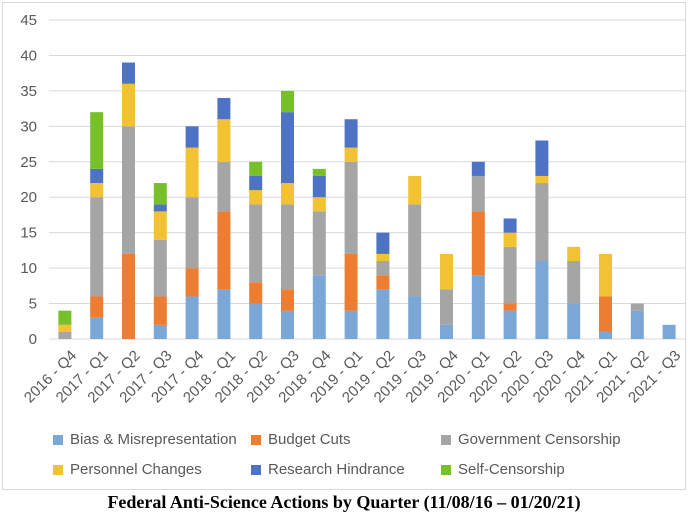 This screenshot has height=514, width=688. I want to click on y-tick-label: 25, so click(28, 162).